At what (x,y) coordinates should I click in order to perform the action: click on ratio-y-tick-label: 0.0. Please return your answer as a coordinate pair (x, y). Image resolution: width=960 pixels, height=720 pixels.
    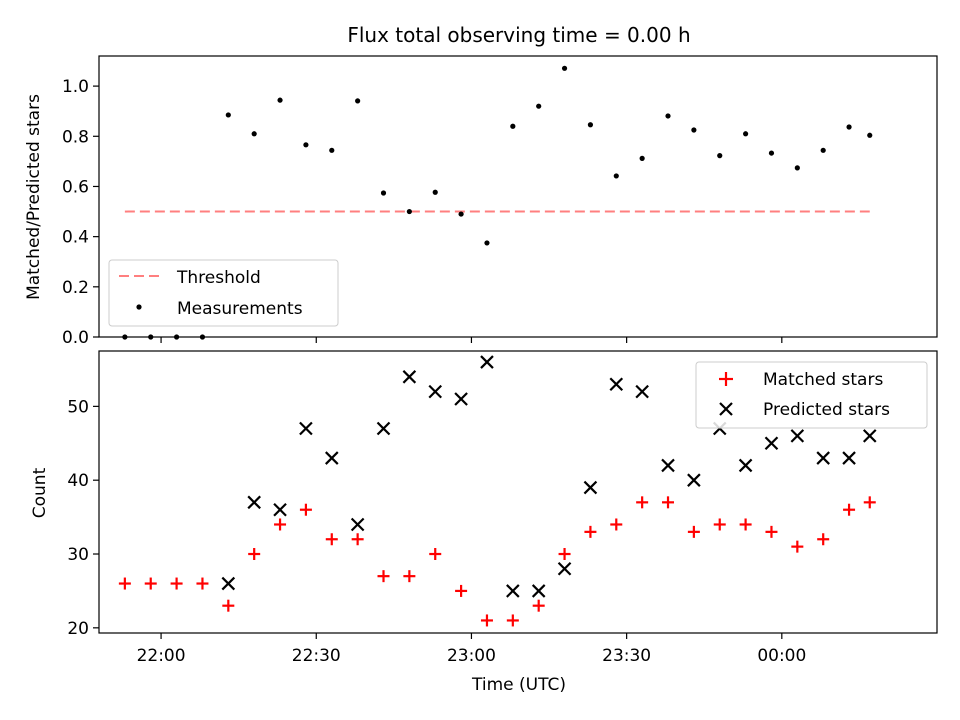
    Looking at the image, I should click on (75, 338).